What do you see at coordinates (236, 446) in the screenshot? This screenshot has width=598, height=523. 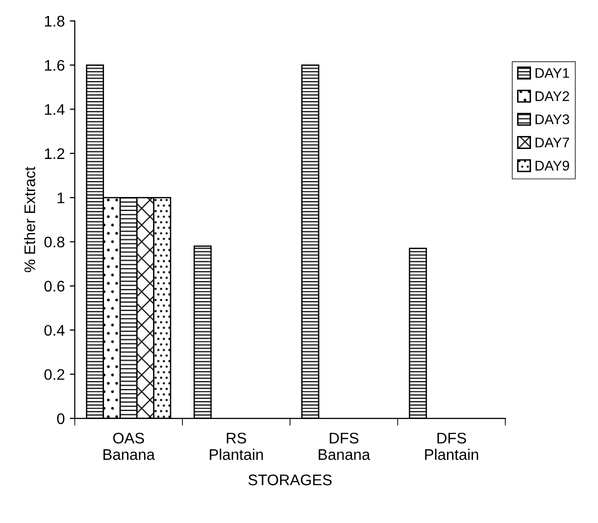 I see `x-tick-label: RS Plantain` at bounding box center [236, 446].